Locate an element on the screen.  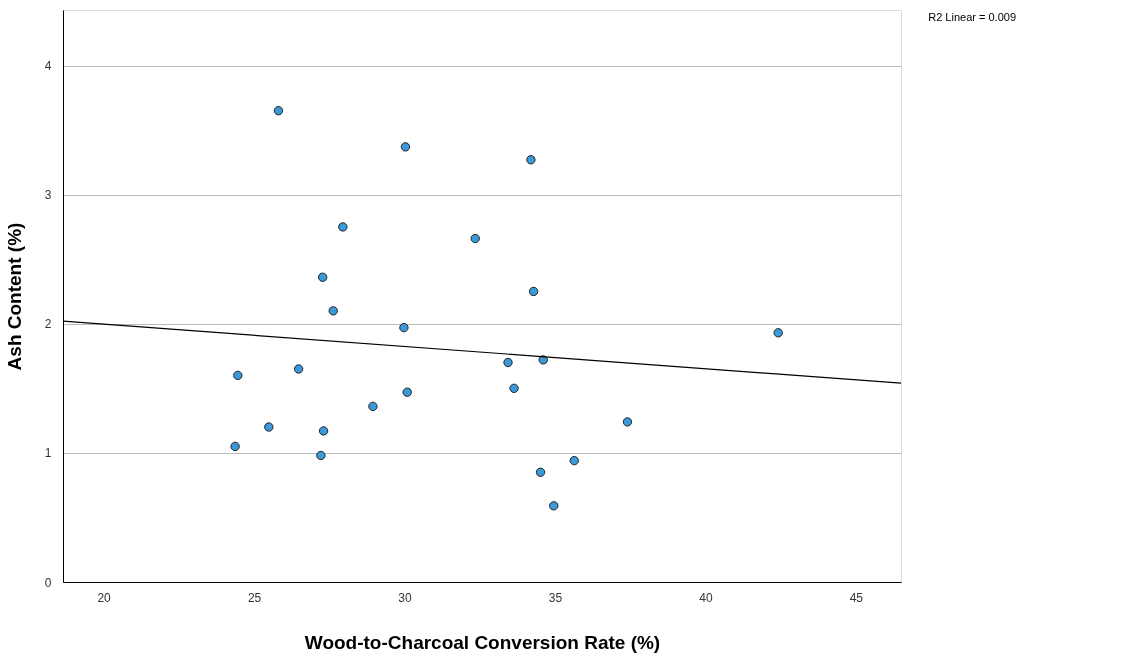
y-tick-label: 2 is located at coordinates (48, 324).